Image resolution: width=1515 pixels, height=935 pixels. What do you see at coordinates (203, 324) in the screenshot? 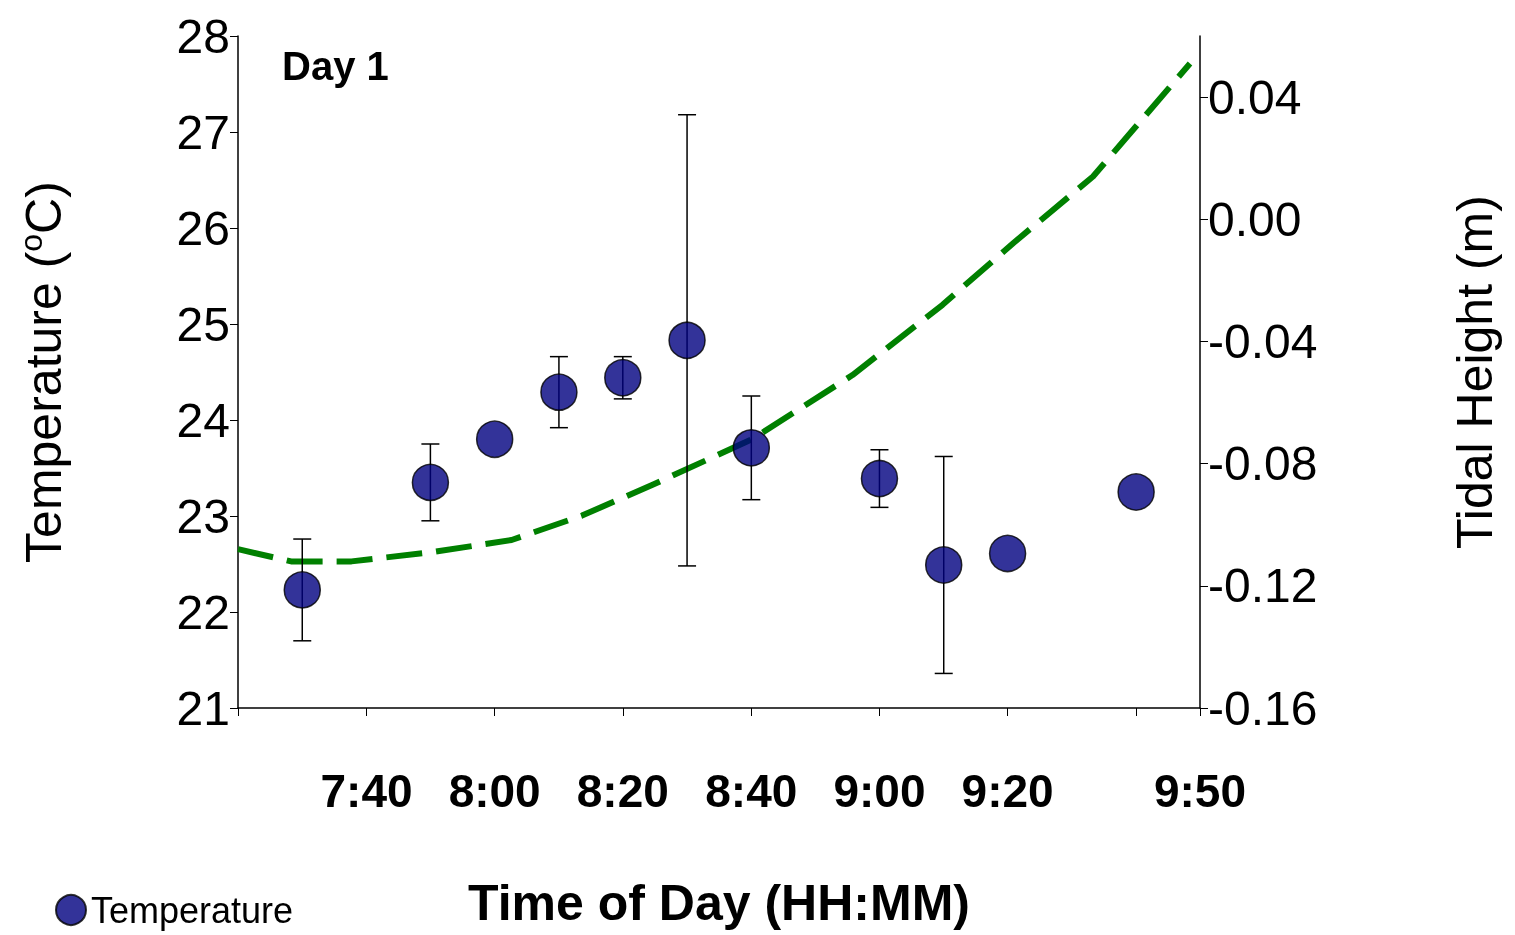
I see `y-tick-label: 25` at bounding box center [203, 324].